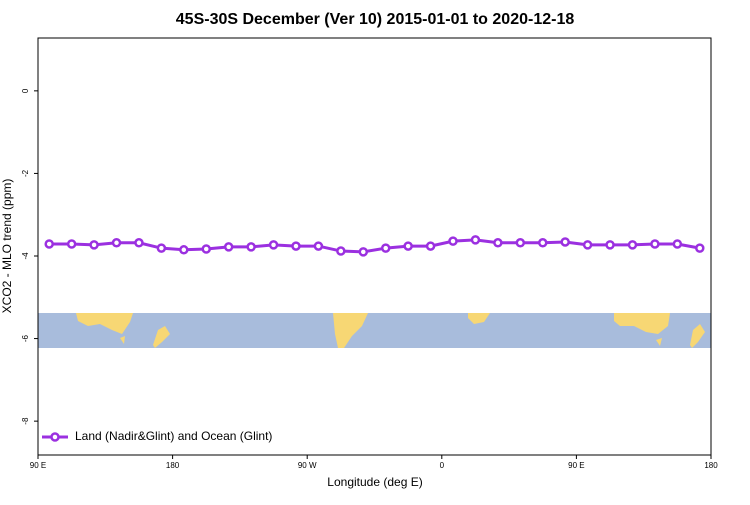  What do you see at coordinates (25, 421) in the screenshot?
I see `y-tick-label: -8` at bounding box center [25, 421].